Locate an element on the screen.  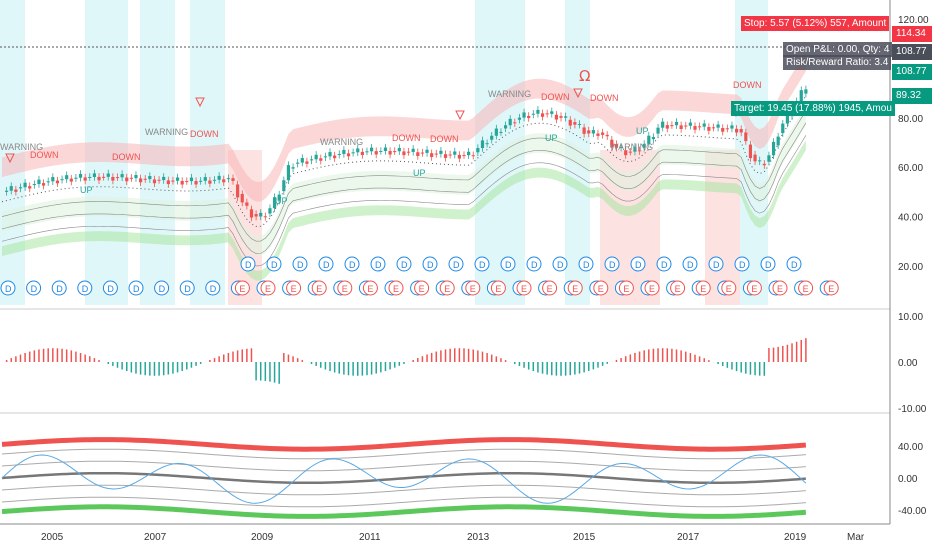
time-axis-tick: 2013 is located at coordinates (478, 537).